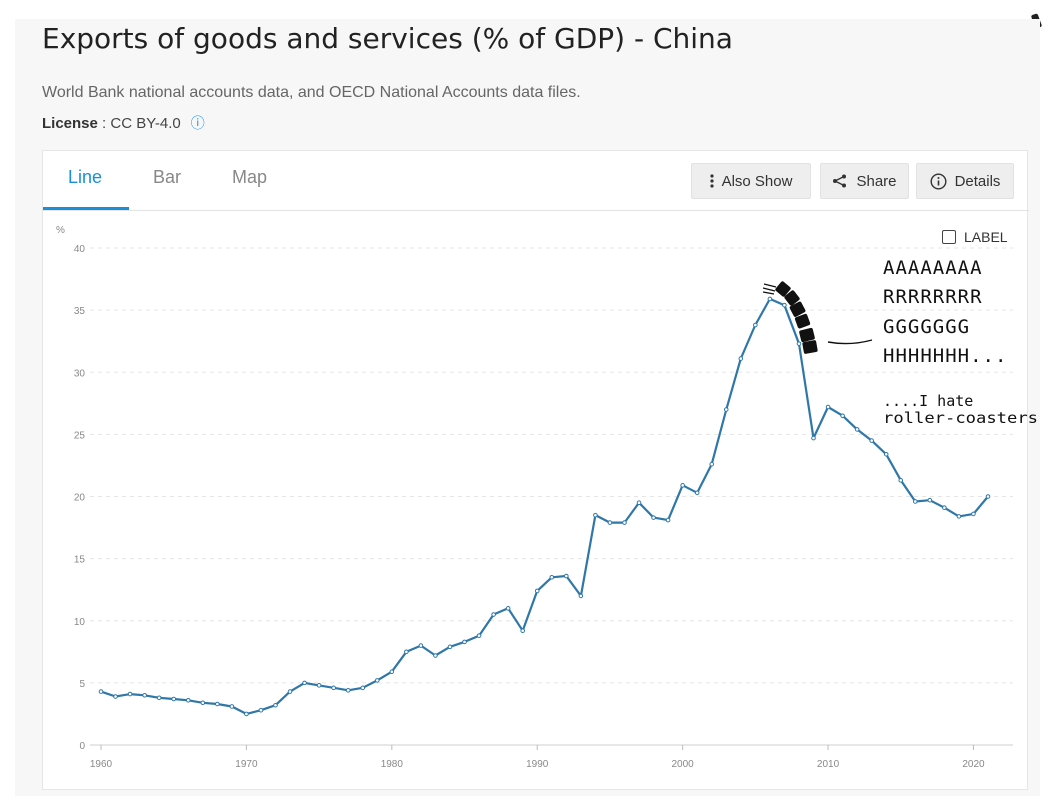  What do you see at coordinates (85, 177) in the screenshot?
I see `tab-line: Line` at bounding box center [85, 177].